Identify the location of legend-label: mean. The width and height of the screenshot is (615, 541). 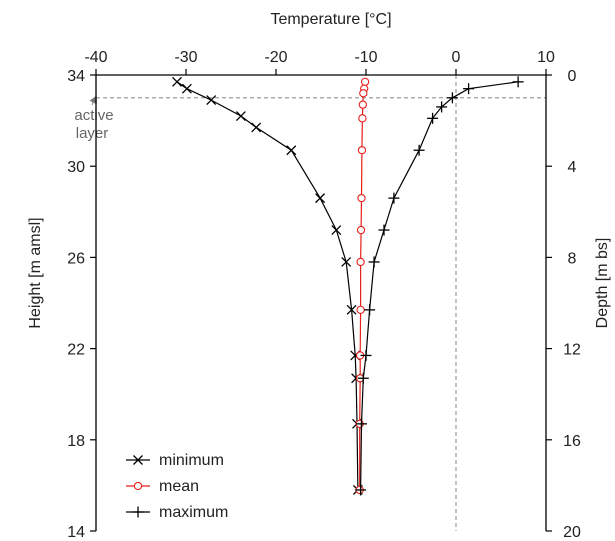
(179, 486).